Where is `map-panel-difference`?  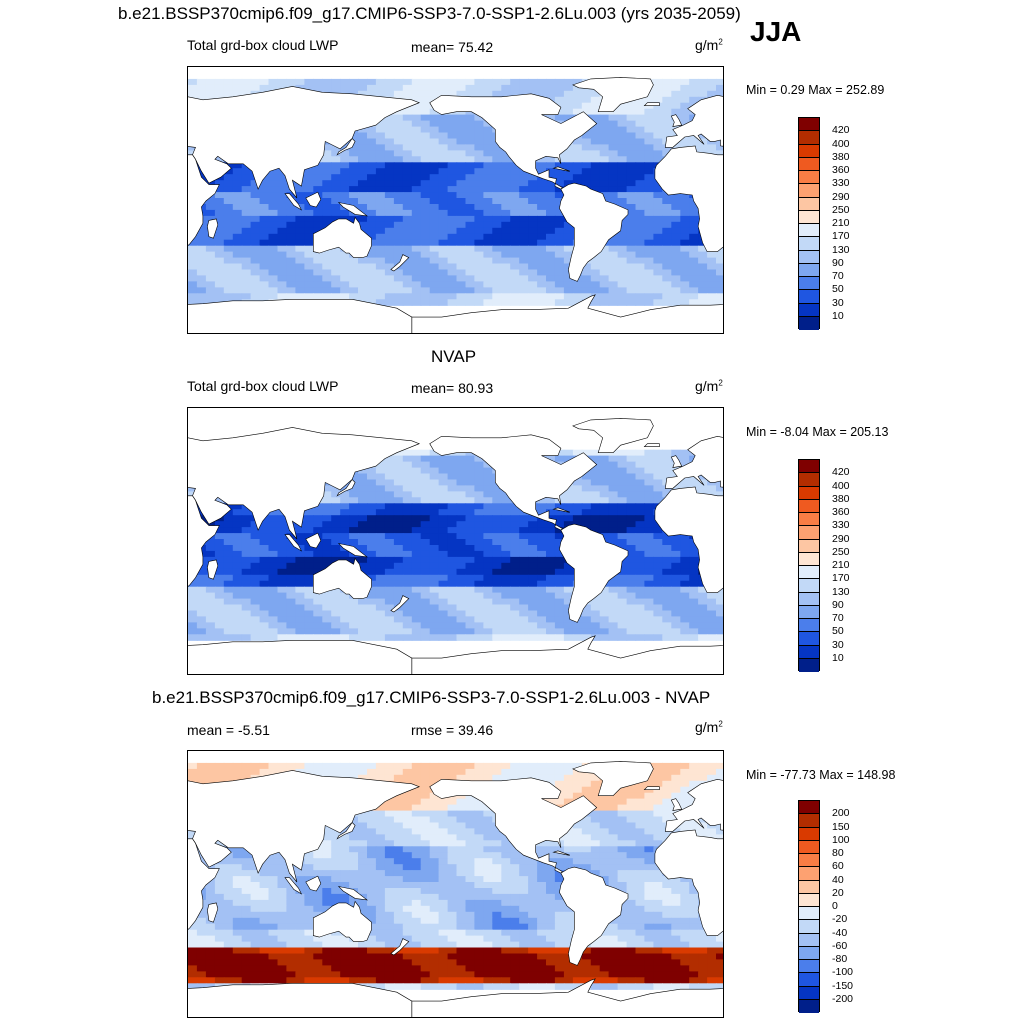 map-panel-difference is located at coordinates (455, 884).